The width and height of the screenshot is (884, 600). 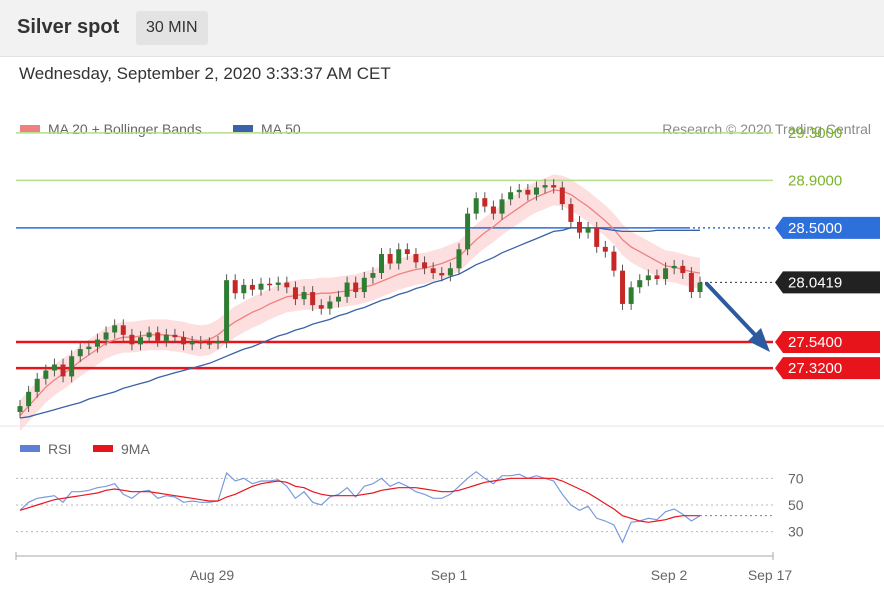 I want to click on legend-label-rsi: RSI, so click(x=59, y=449).